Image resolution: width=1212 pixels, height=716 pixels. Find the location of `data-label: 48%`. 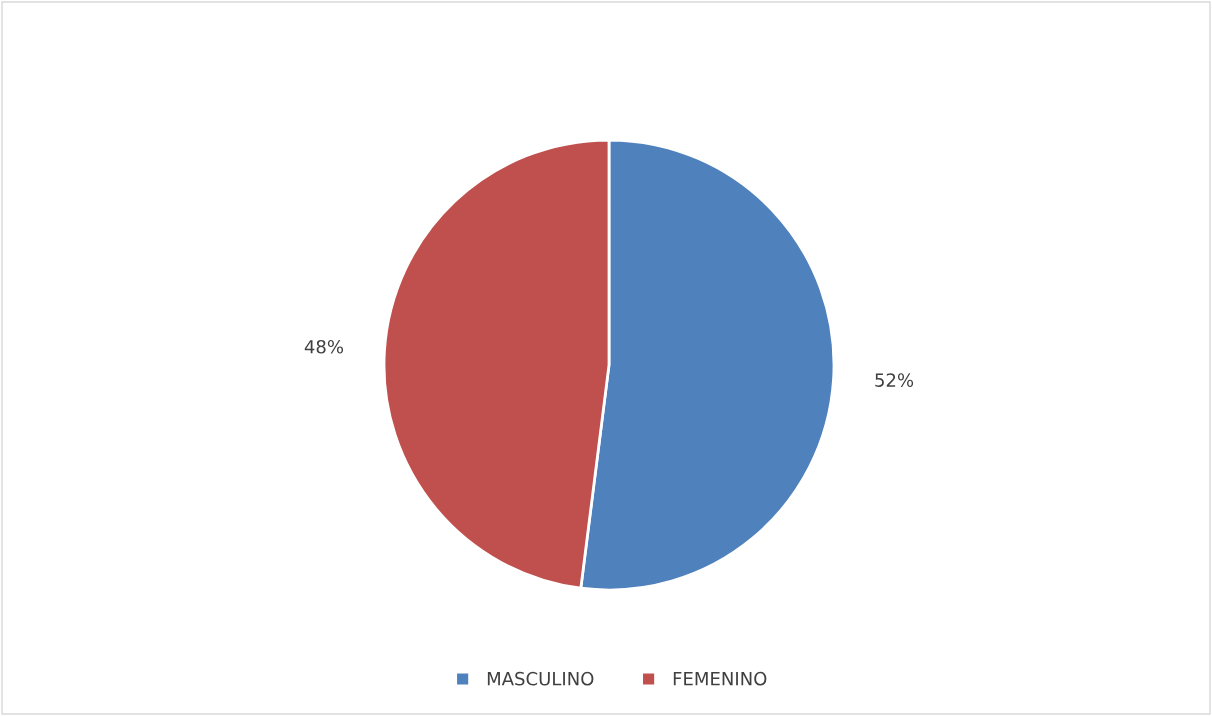

data-label: 48% is located at coordinates (324, 346).